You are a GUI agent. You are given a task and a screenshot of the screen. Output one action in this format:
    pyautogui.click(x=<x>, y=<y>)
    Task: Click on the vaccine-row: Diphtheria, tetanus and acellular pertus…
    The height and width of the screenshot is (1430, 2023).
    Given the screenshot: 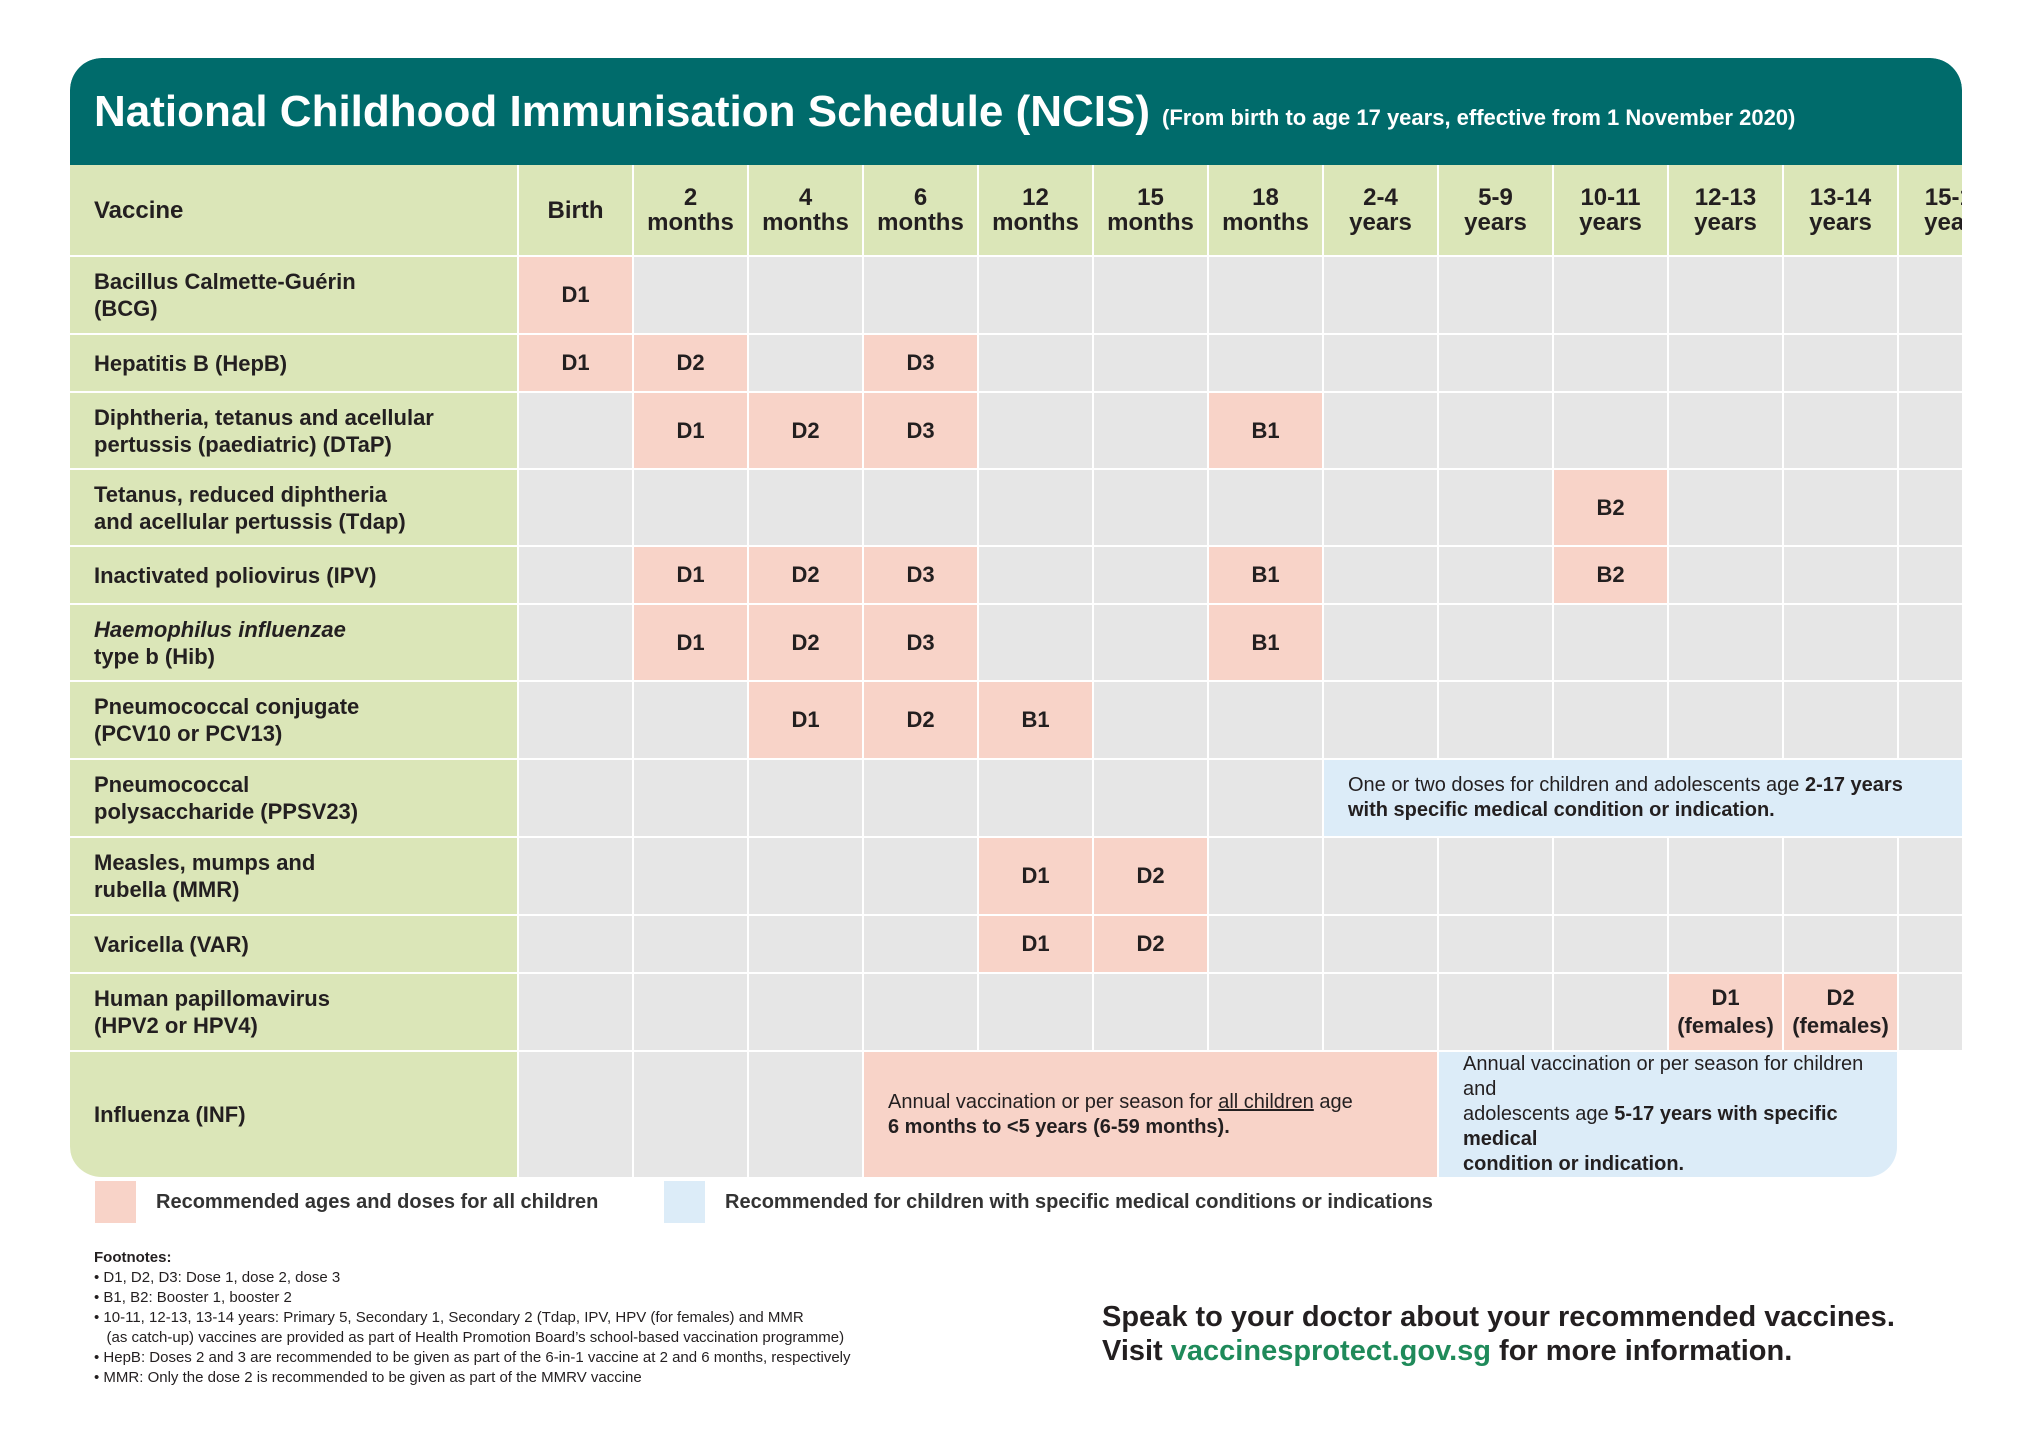 What is the action you would take?
    pyautogui.click(x=1016, y=431)
    